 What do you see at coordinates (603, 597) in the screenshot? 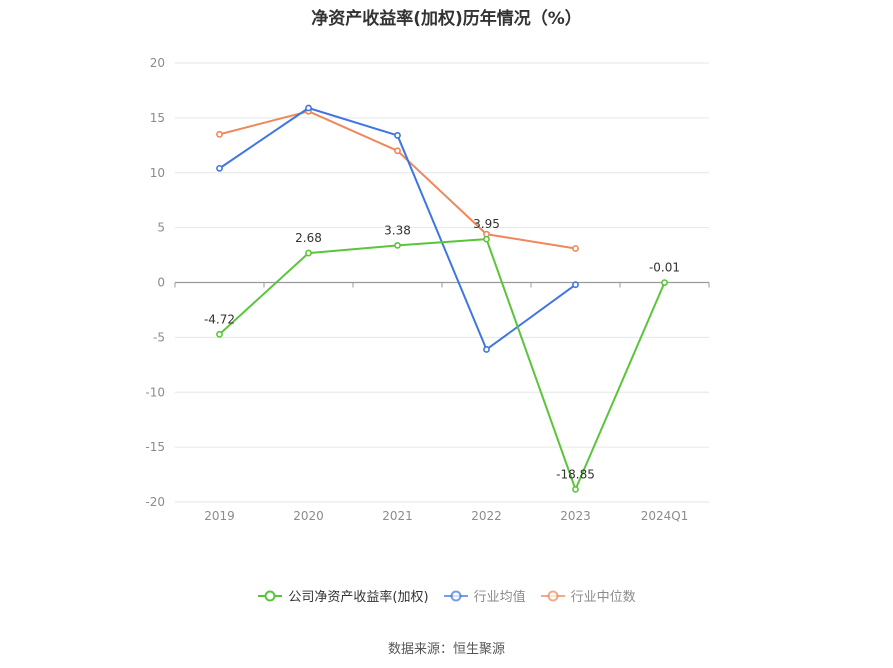
I see `legend-label: 行业中位数` at bounding box center [603, 597].